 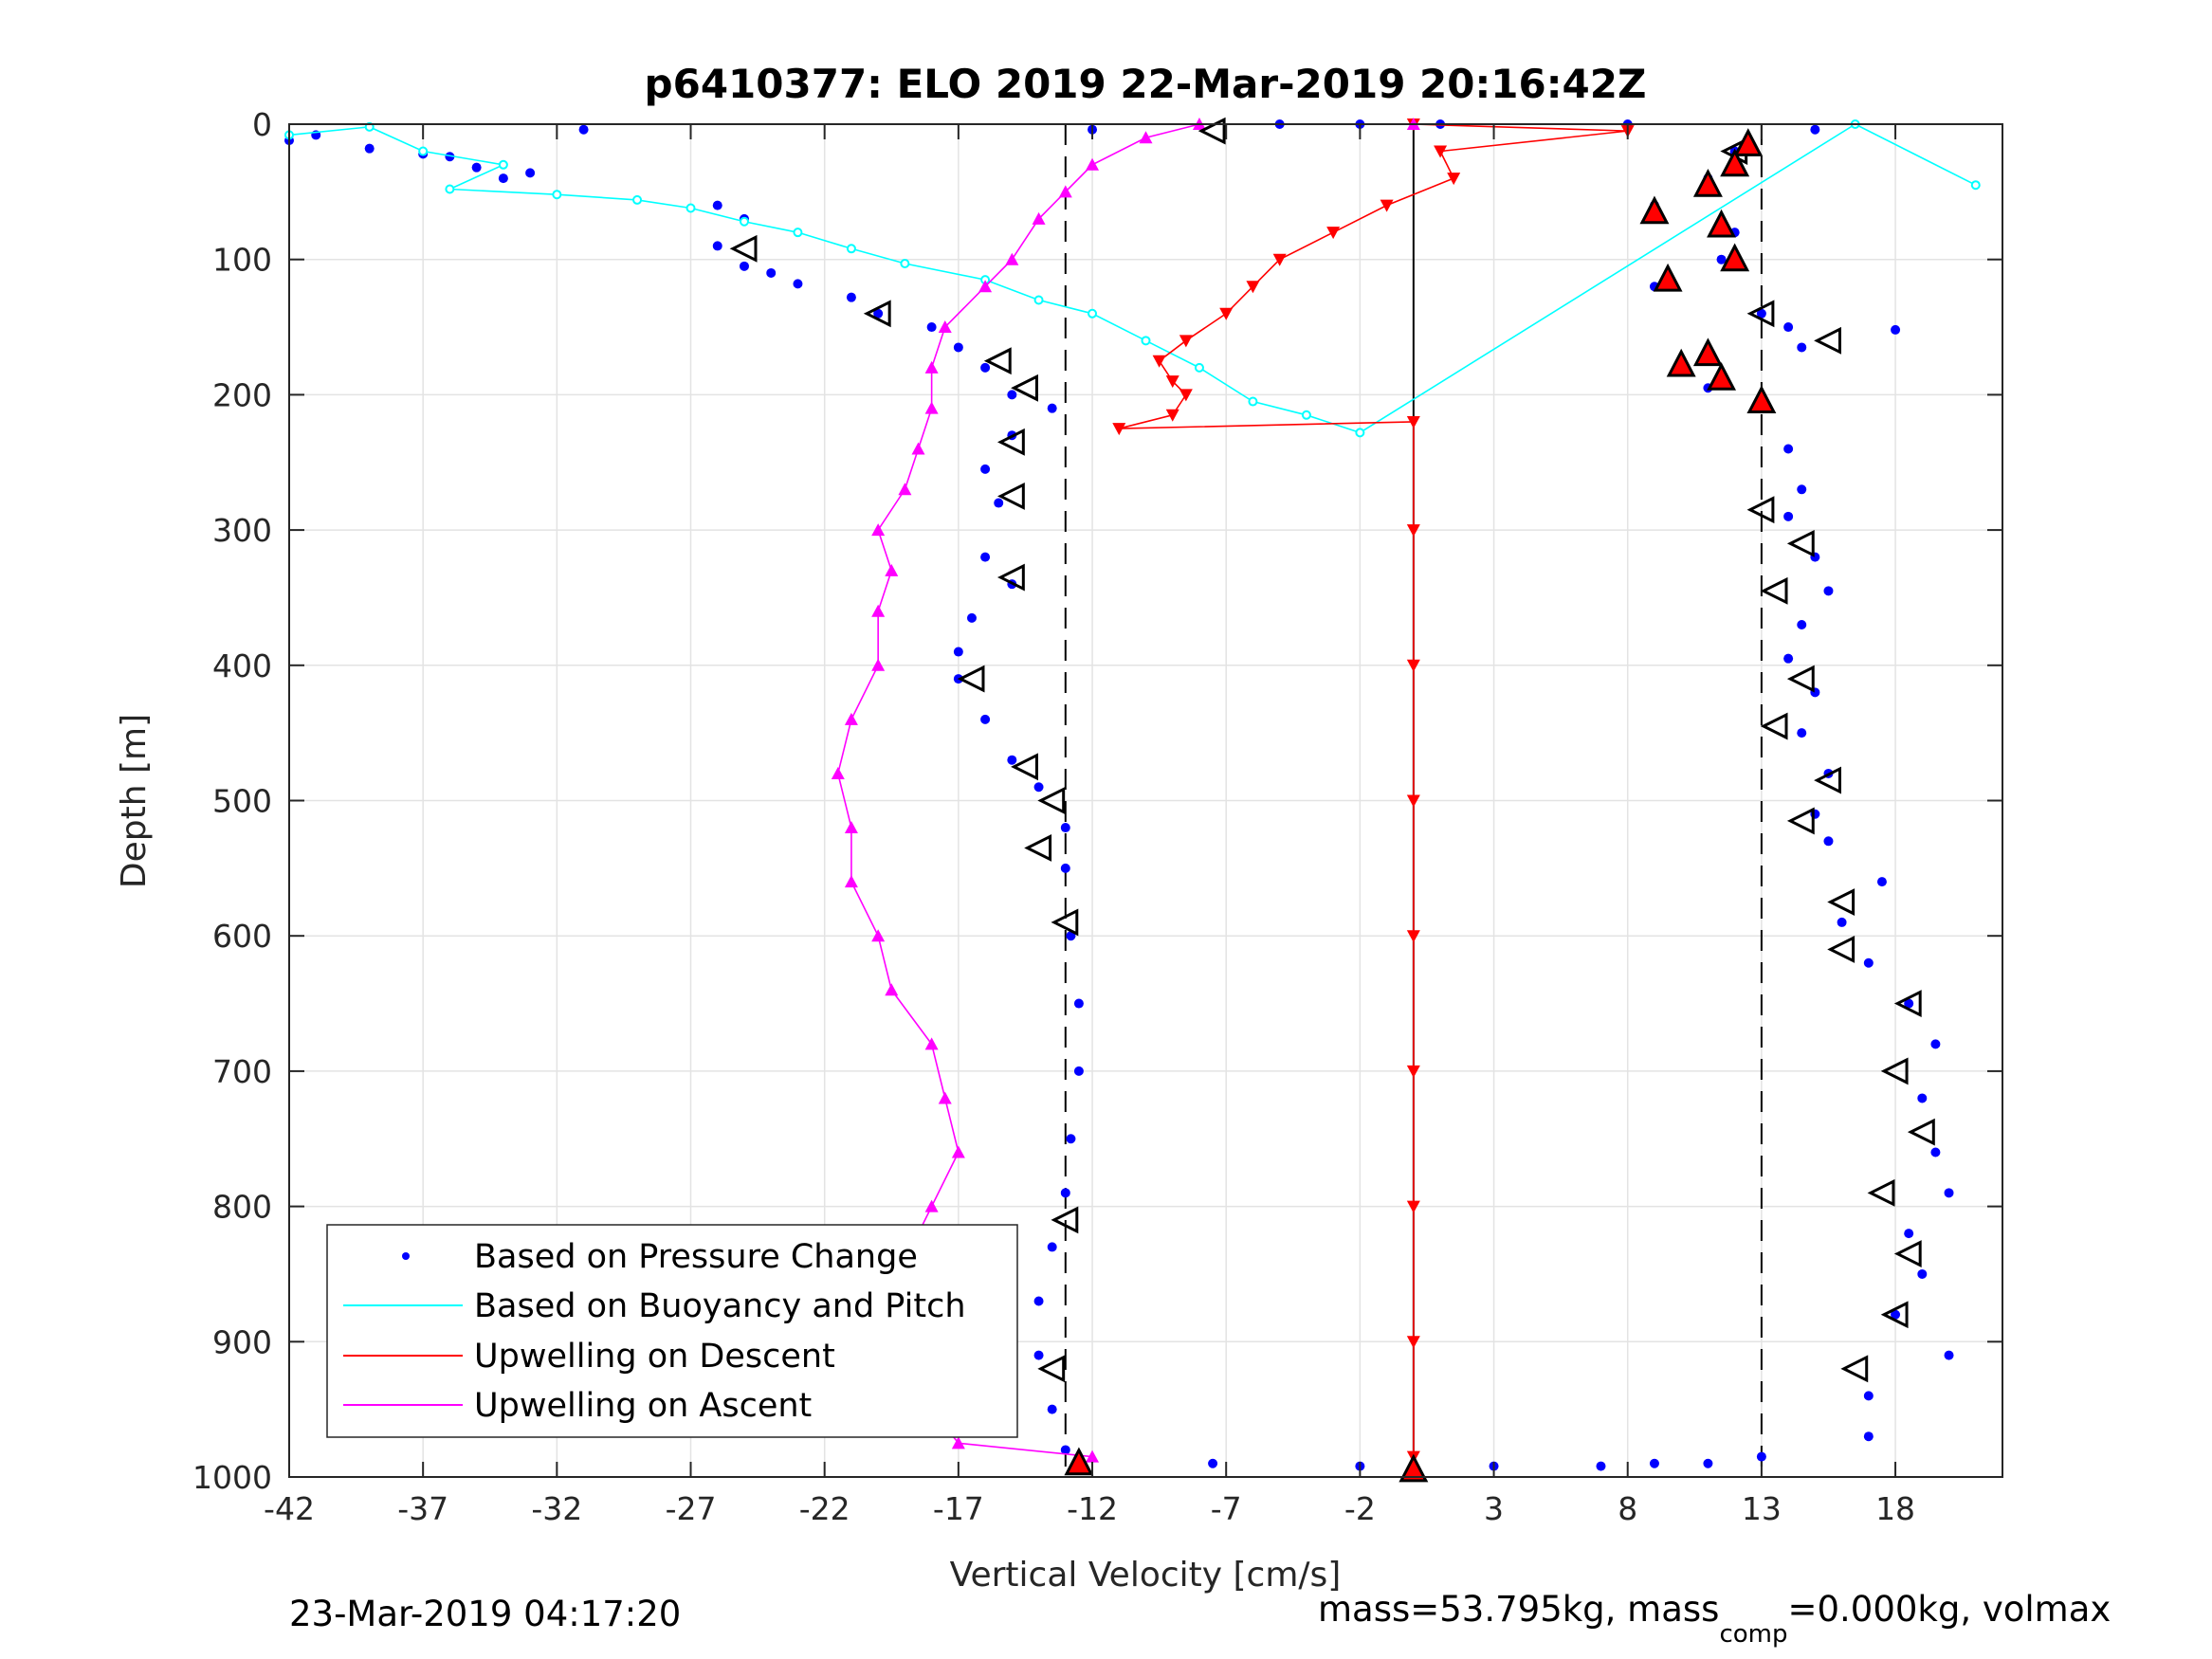 I want to click on chart-title: p6410377: ELO 2019 22-Mar-2019 20:16:42Z, so click(x=1146, y=84).